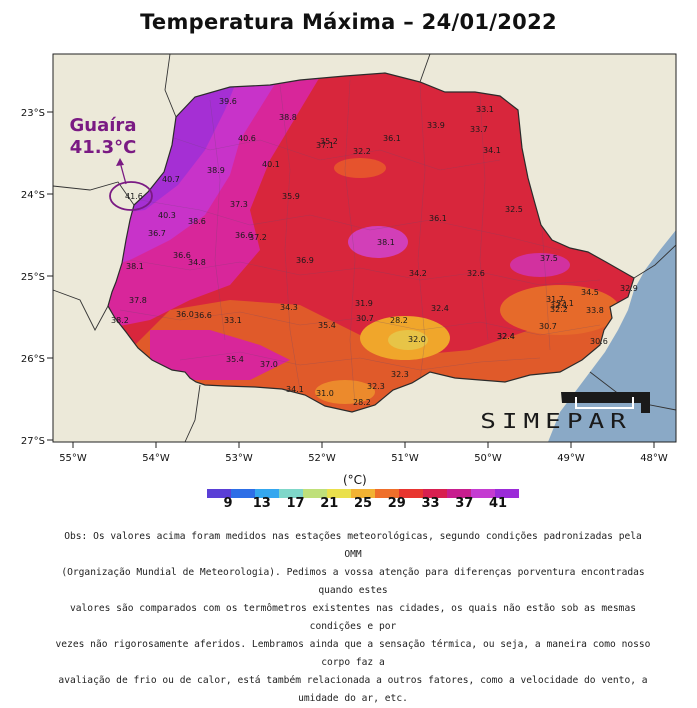 The width and height of the screenshot is (697, 708). Describe the element at coordinates (228, 101) in the screenshot. I see `station-value: 39.6` at that location.